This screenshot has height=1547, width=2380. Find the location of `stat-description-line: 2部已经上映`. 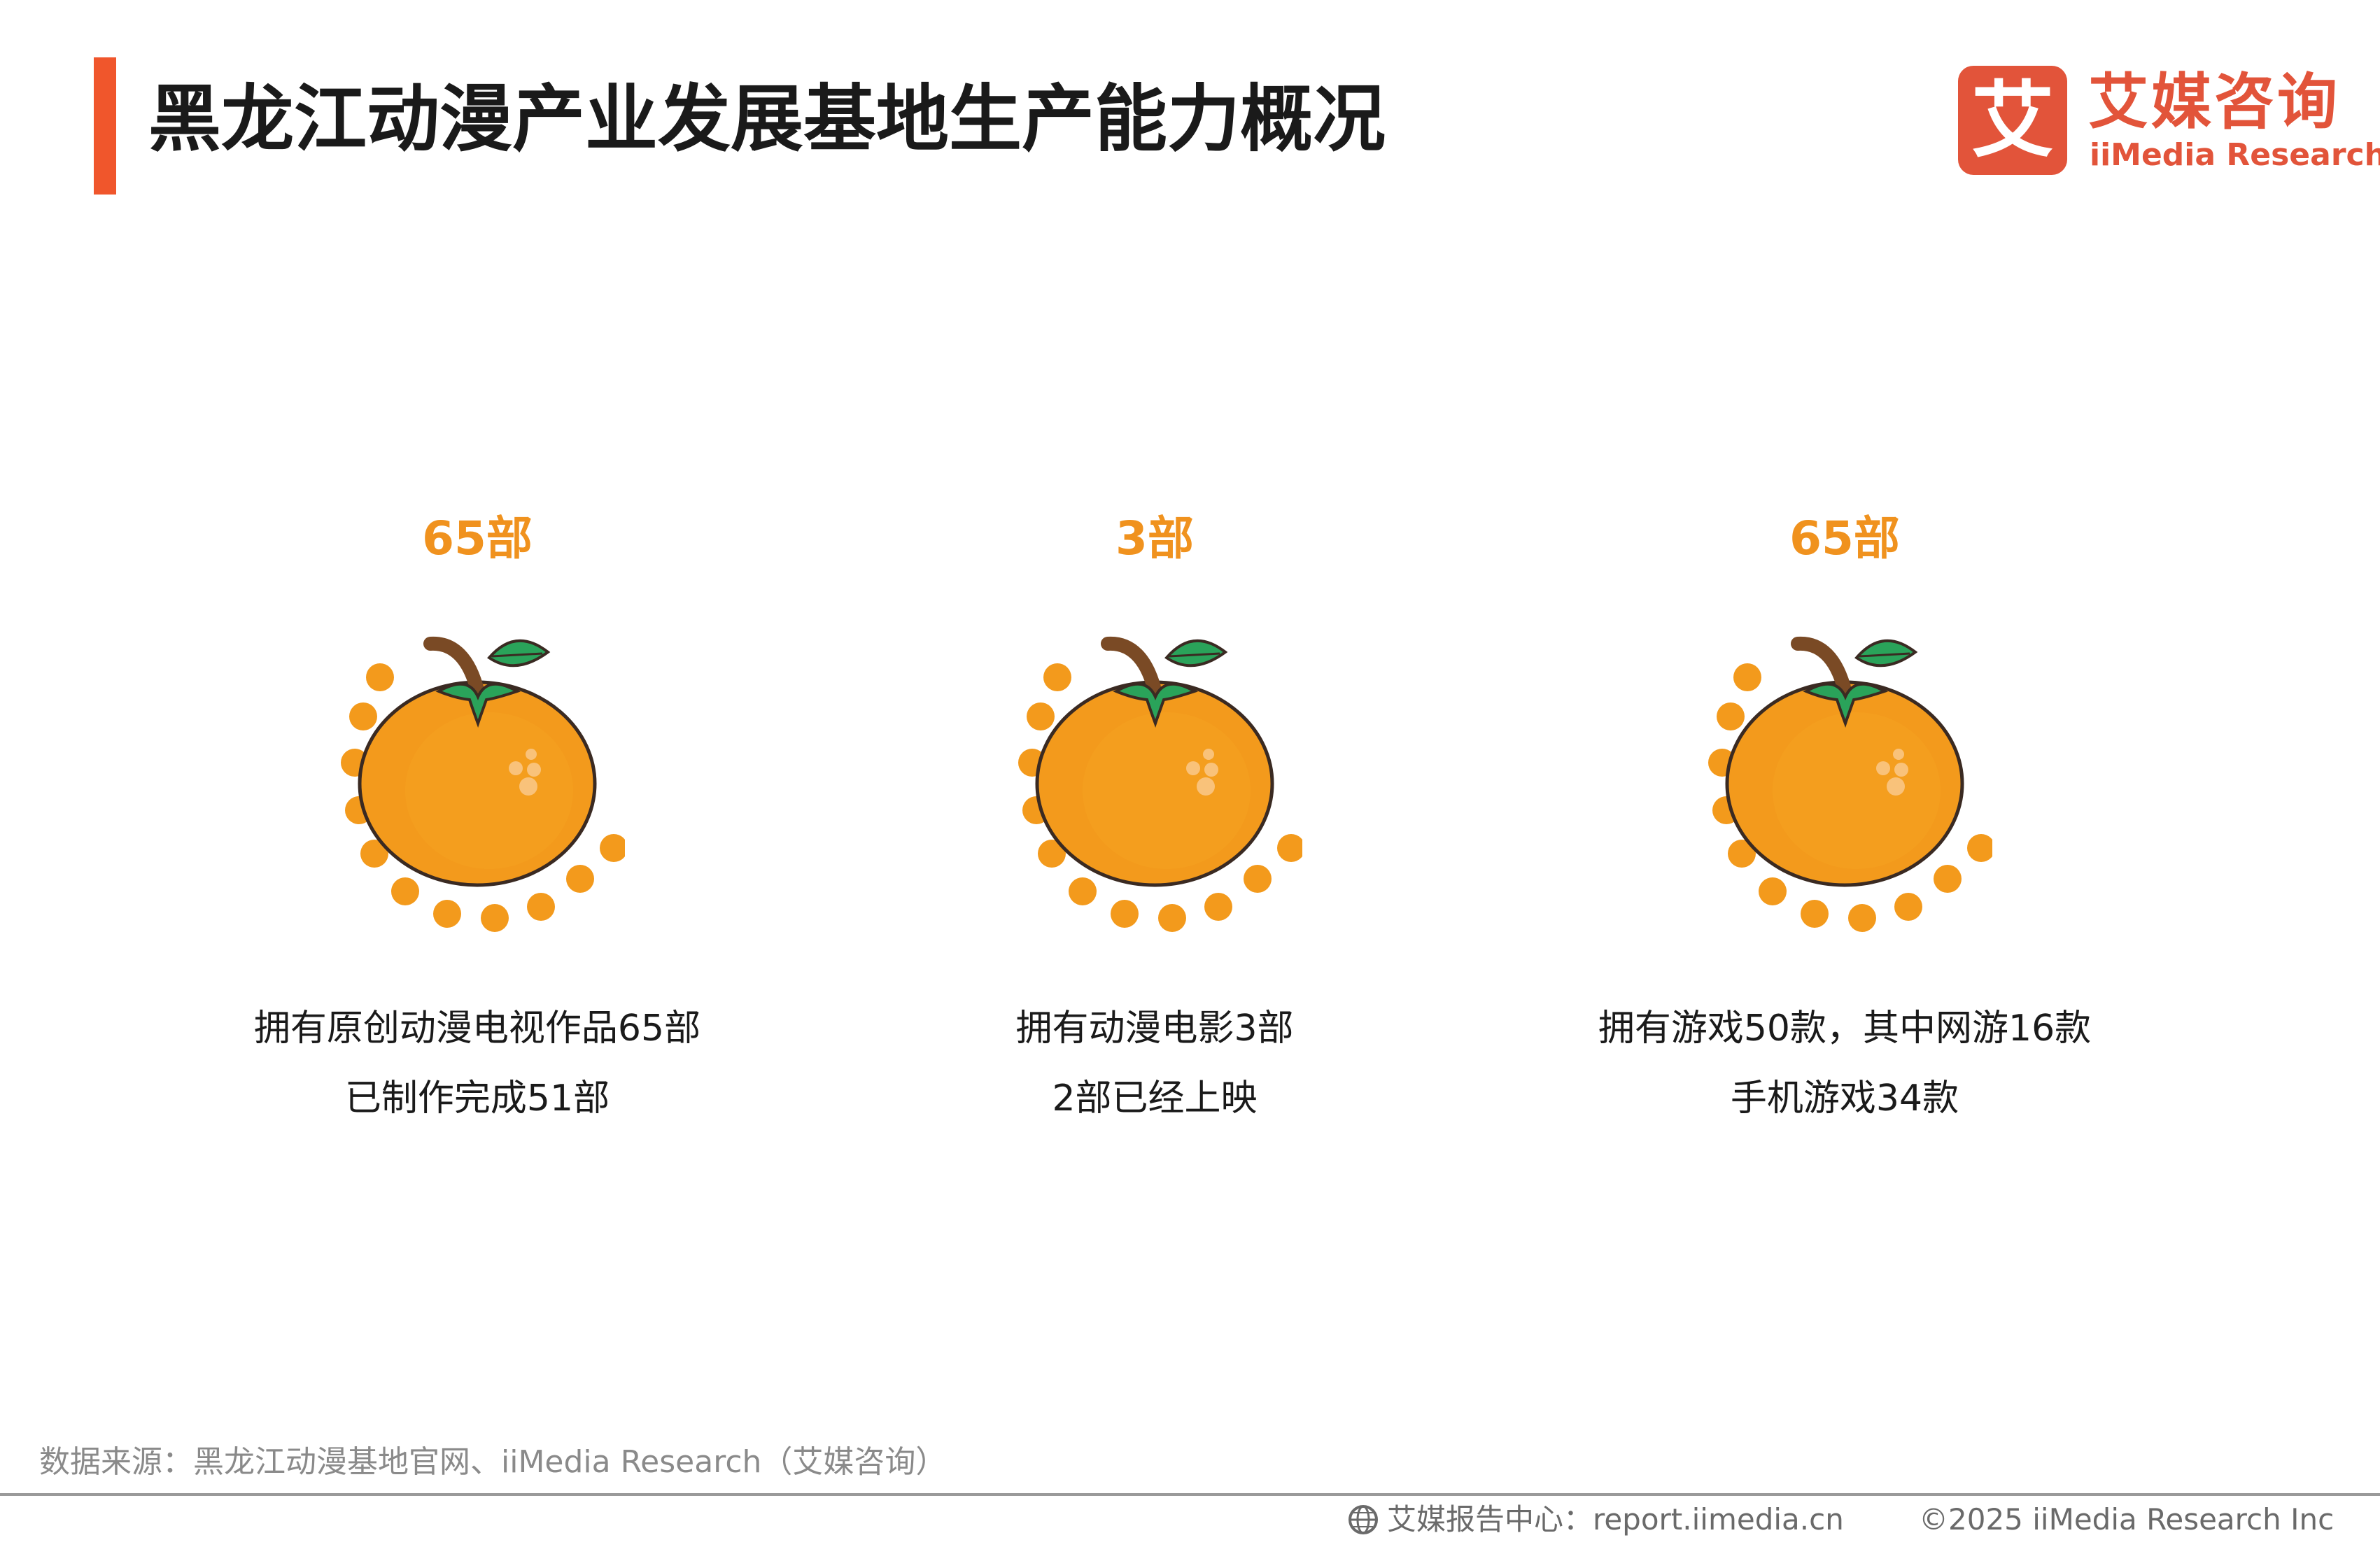

stat-description-line: 2部已经上映 is located at coordinates (1155, 1099).